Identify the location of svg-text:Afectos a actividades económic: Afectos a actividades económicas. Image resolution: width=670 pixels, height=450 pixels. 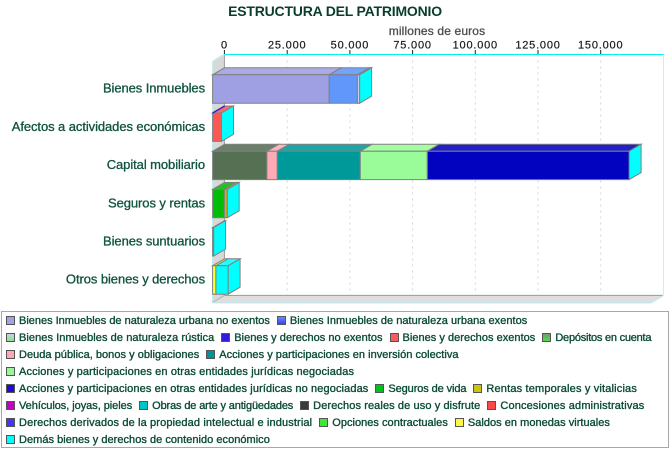
(109, 126).